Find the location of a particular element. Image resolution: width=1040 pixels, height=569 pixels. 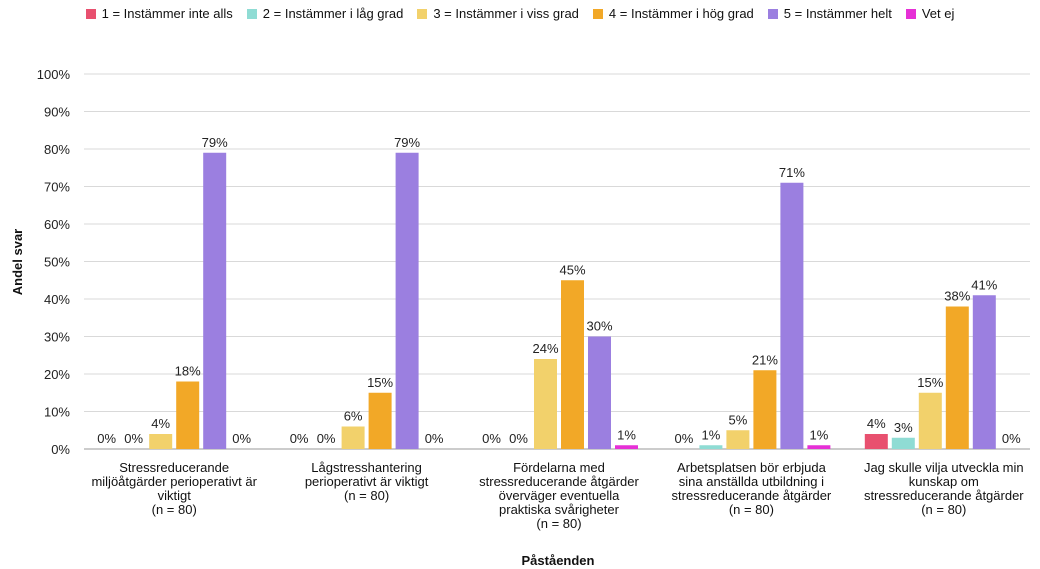

legend-label: 2 = Instämmer i låg grad is located at coordinates (333, 13).